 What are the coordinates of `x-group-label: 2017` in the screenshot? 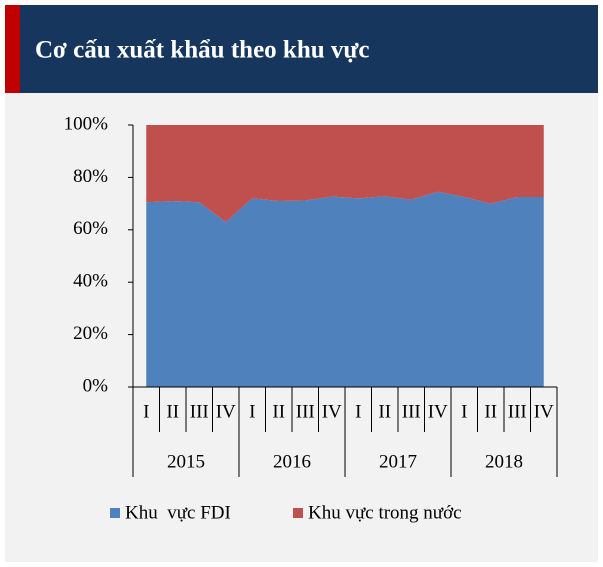 It's located at (398, 461).